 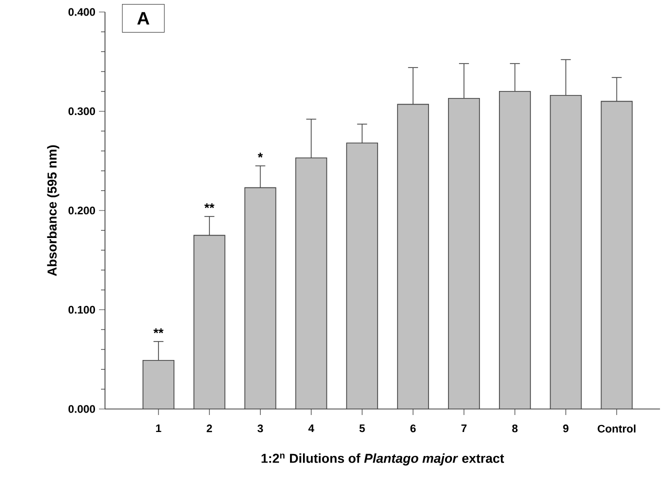 I want to click on x-tick-label: 7, so click(x=464, y=428).